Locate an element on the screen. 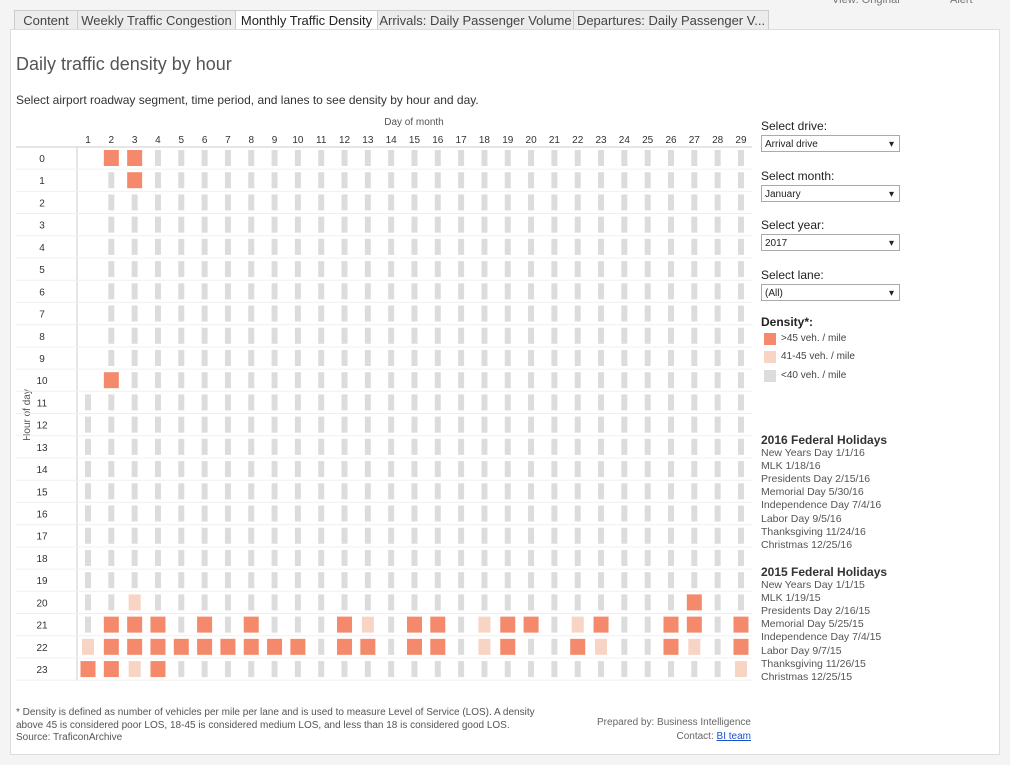 The image size is (1010, 765). dropdown: (All) is located at coordinates (830, 293).